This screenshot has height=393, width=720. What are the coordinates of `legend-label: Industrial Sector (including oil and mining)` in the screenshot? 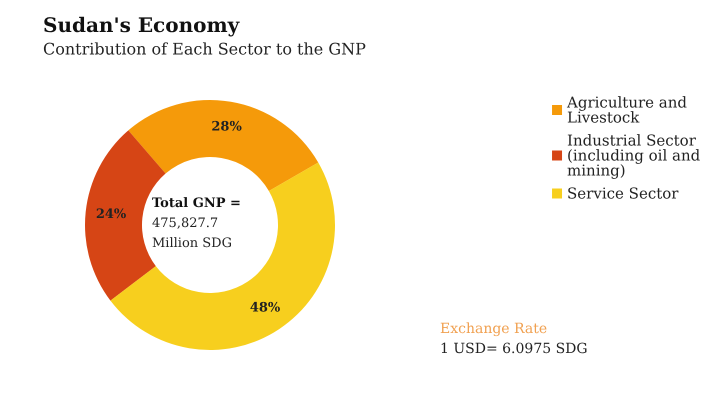 It's located at (636, 156).